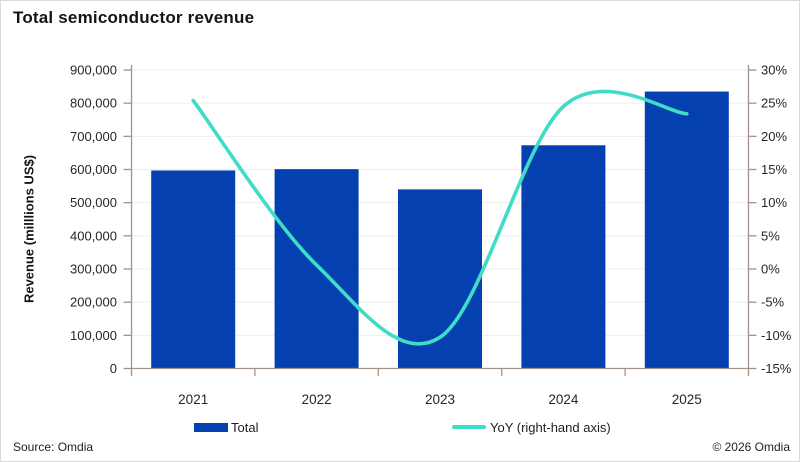 The image size is (800, 462). I want to click on x-category-label: 2021, so click(193, 399).